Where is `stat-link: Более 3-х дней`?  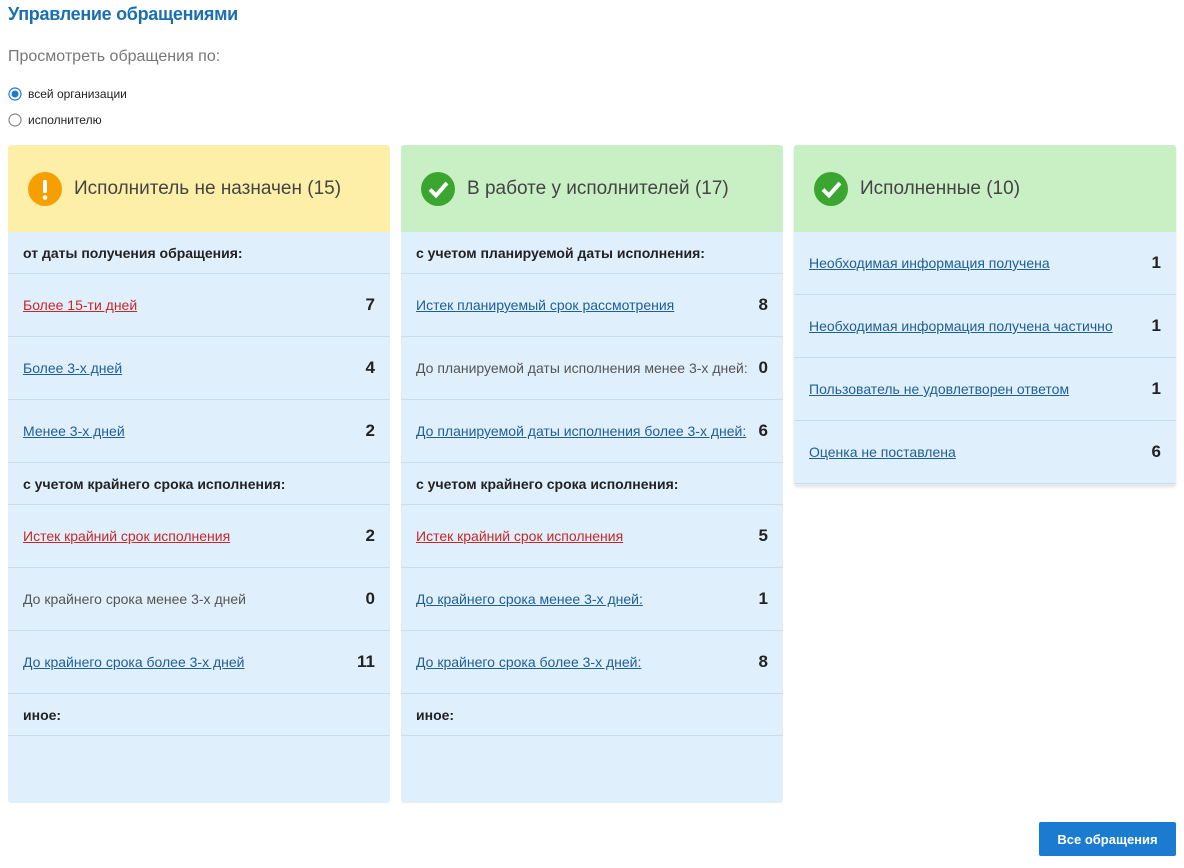
stat-link: Более 3-х дней is located at coordinates (73, 368).